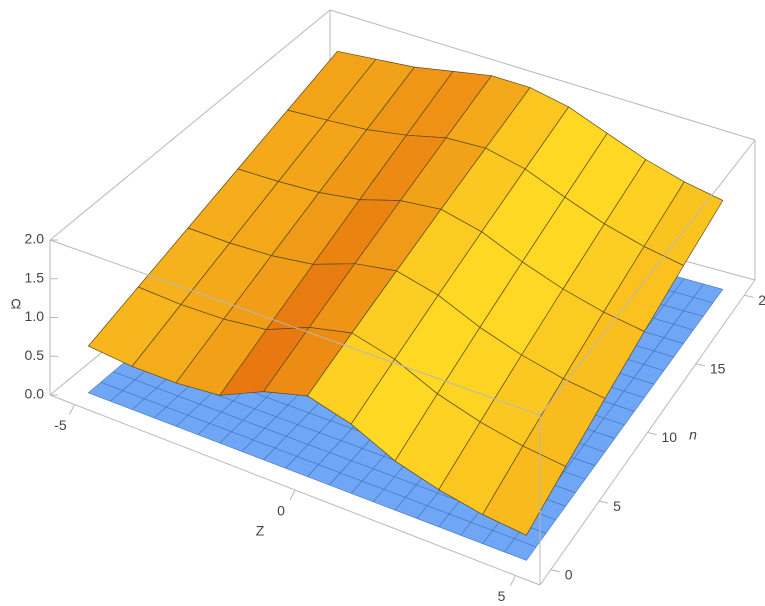  Describe the element at coordinates (16, 304) in the screenshot. I see `z-axis-label: Ω` at that location.